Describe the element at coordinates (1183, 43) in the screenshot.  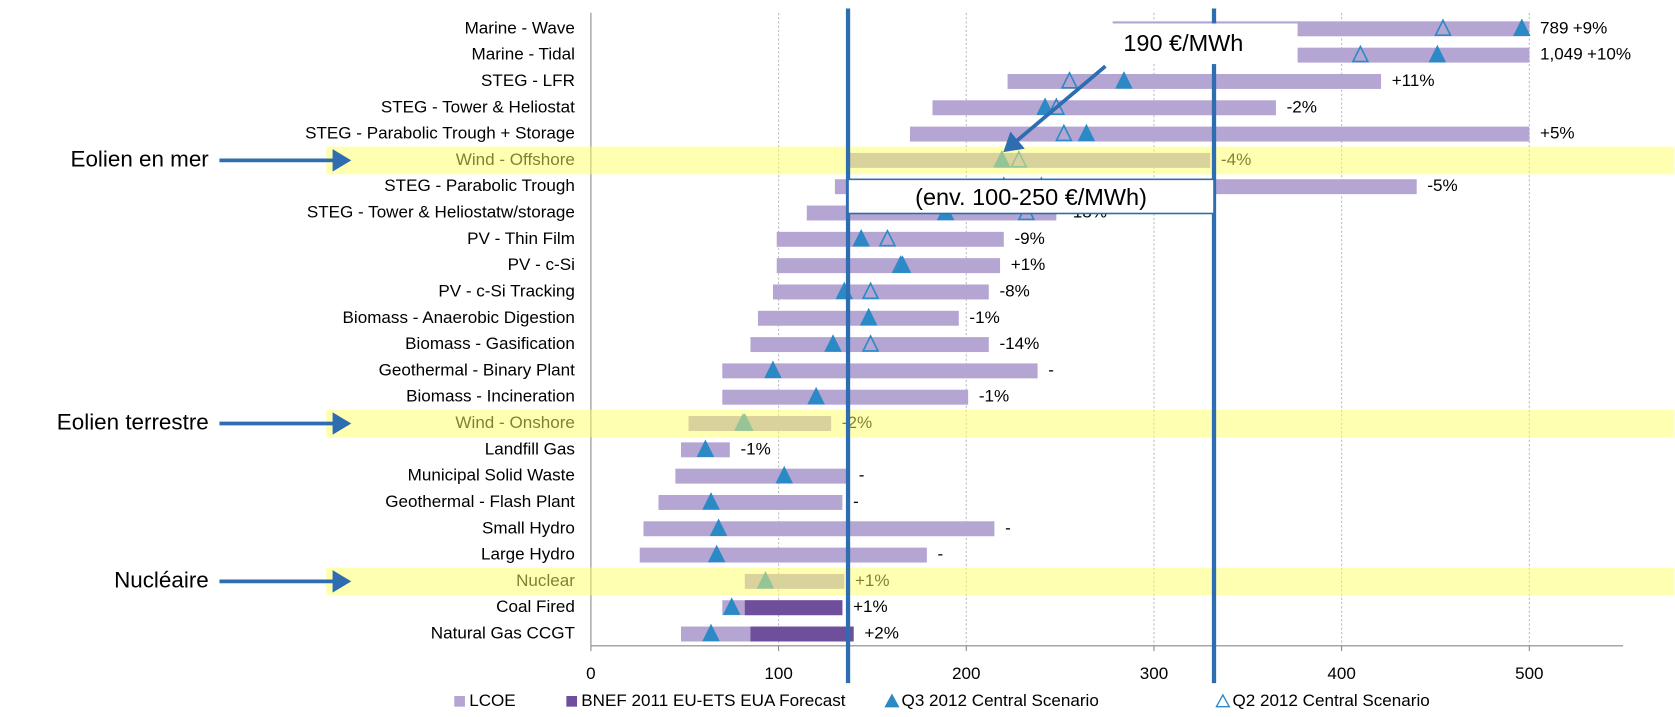
I see `callout-label: 190 €/MWh` at that location.